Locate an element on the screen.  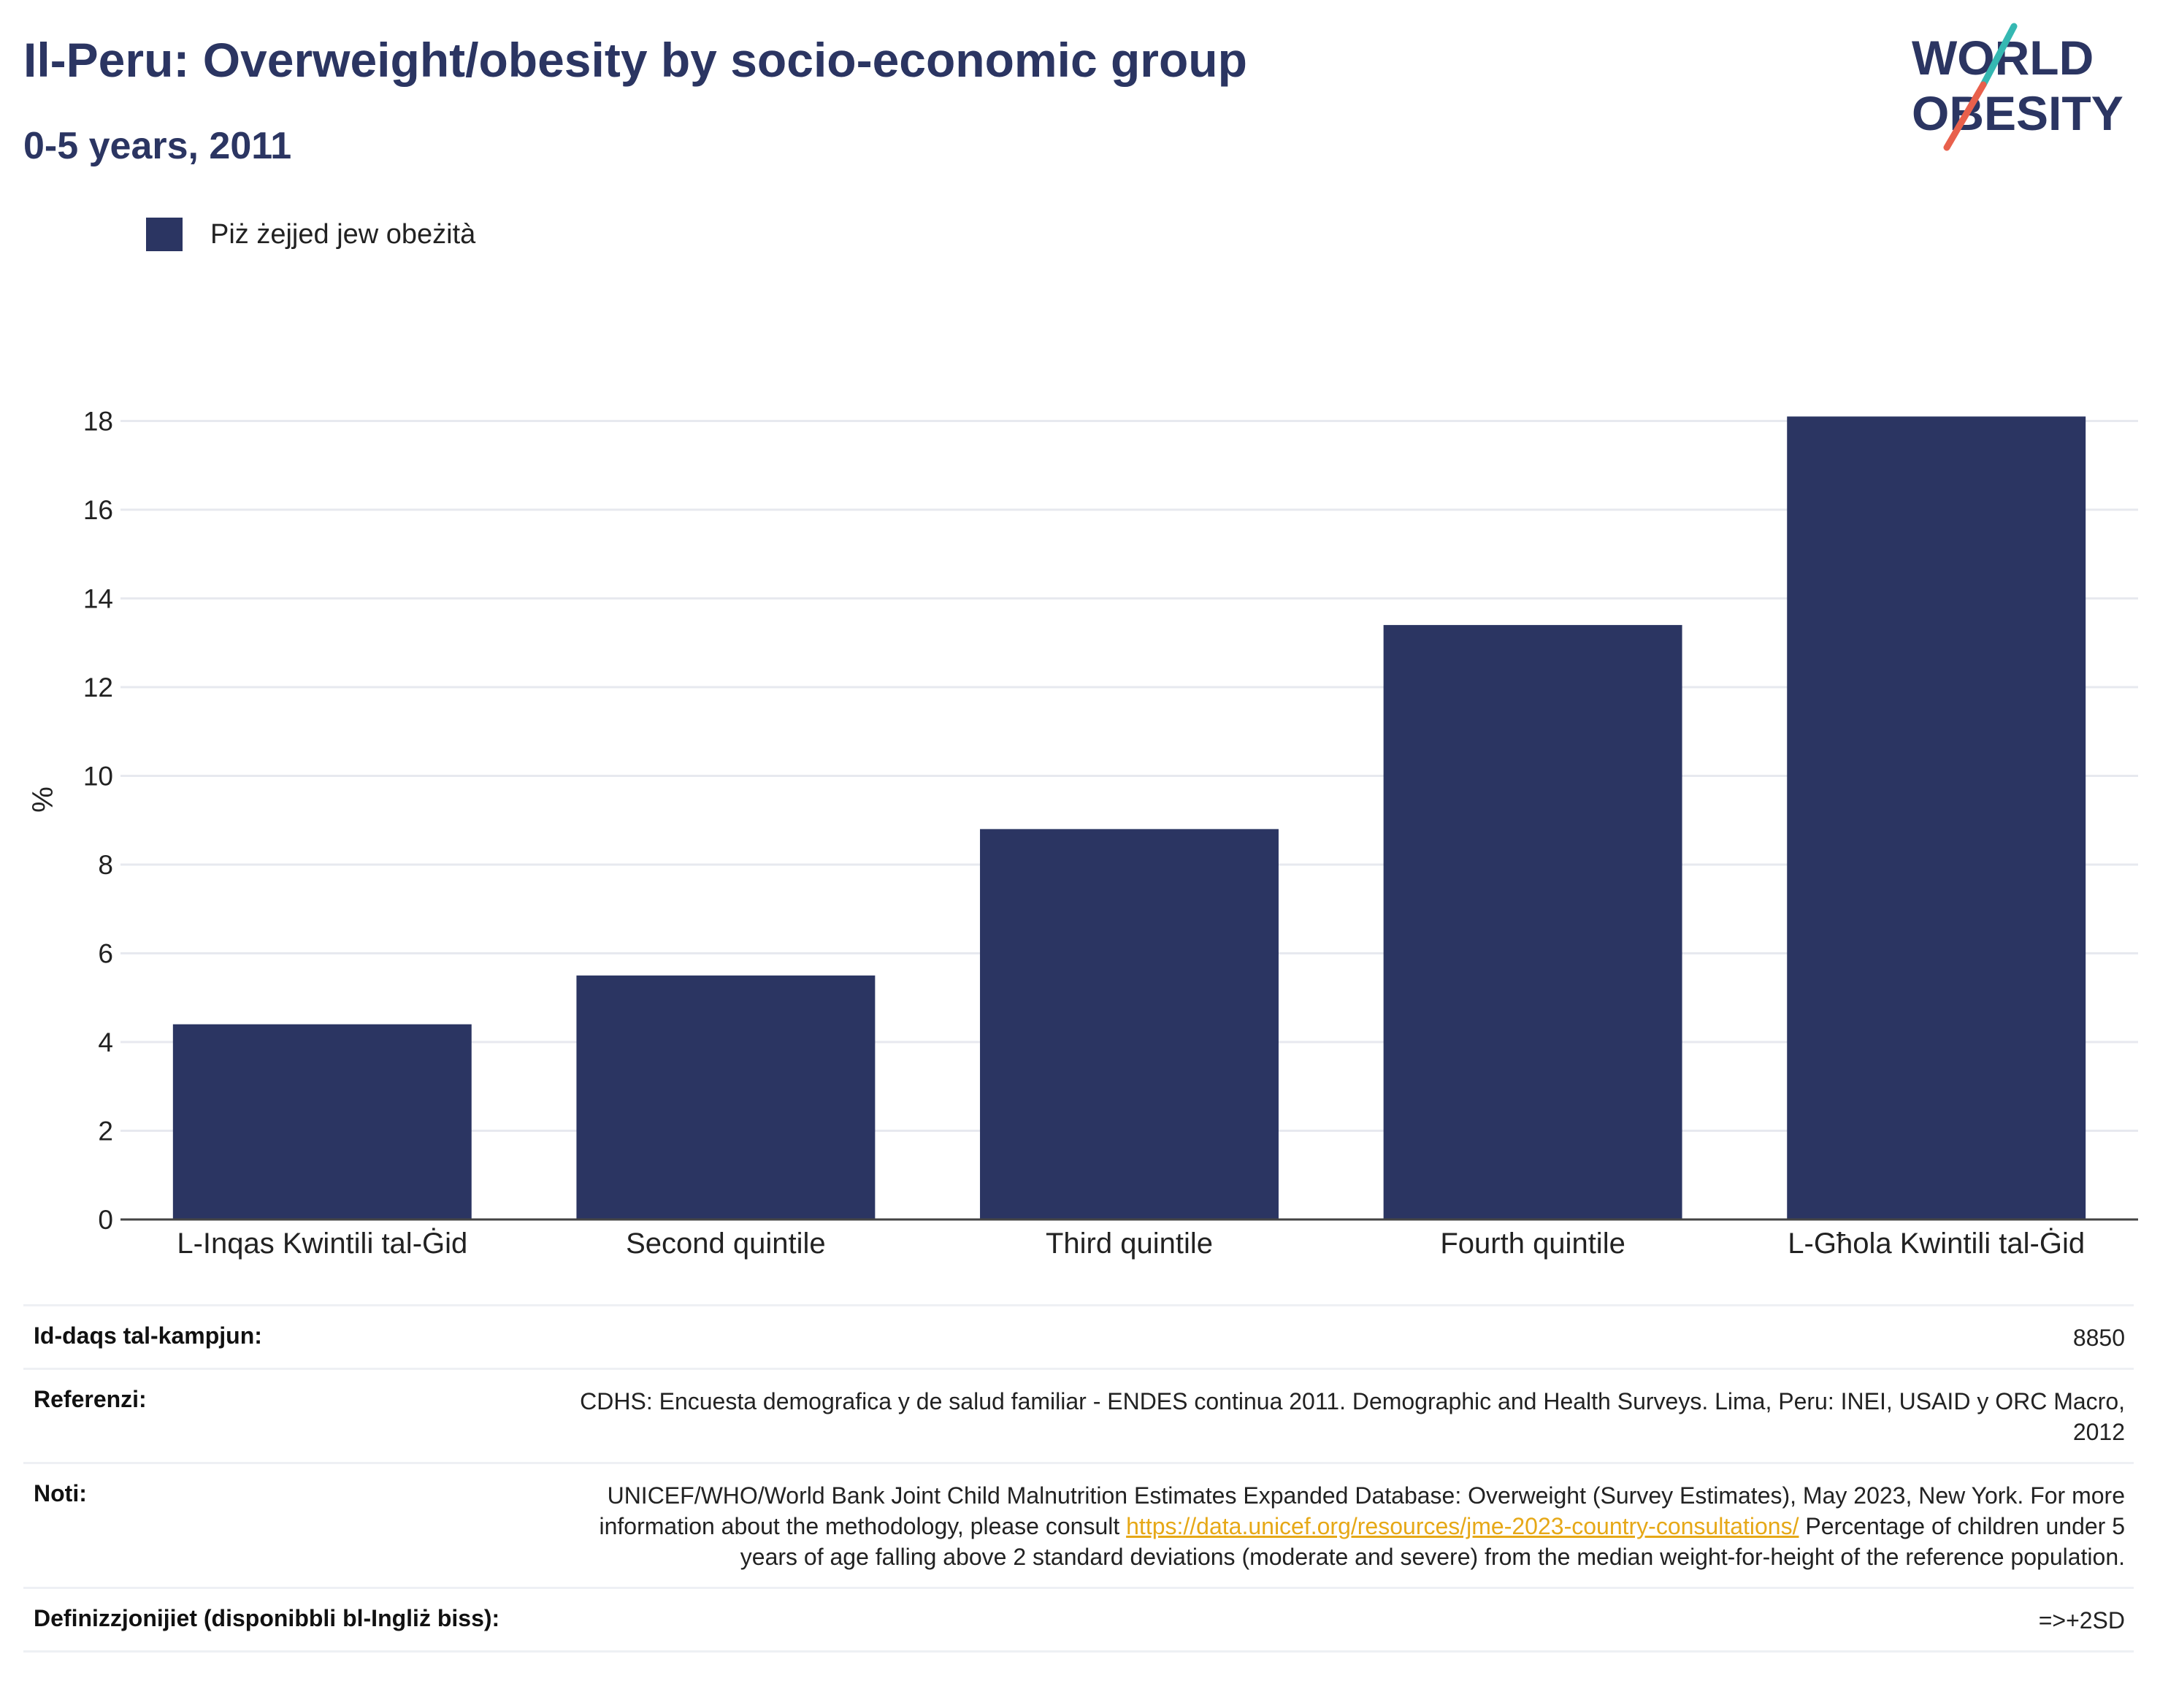
meta-value-sample-size: 8850 is located at coordinates (2098, 1338).